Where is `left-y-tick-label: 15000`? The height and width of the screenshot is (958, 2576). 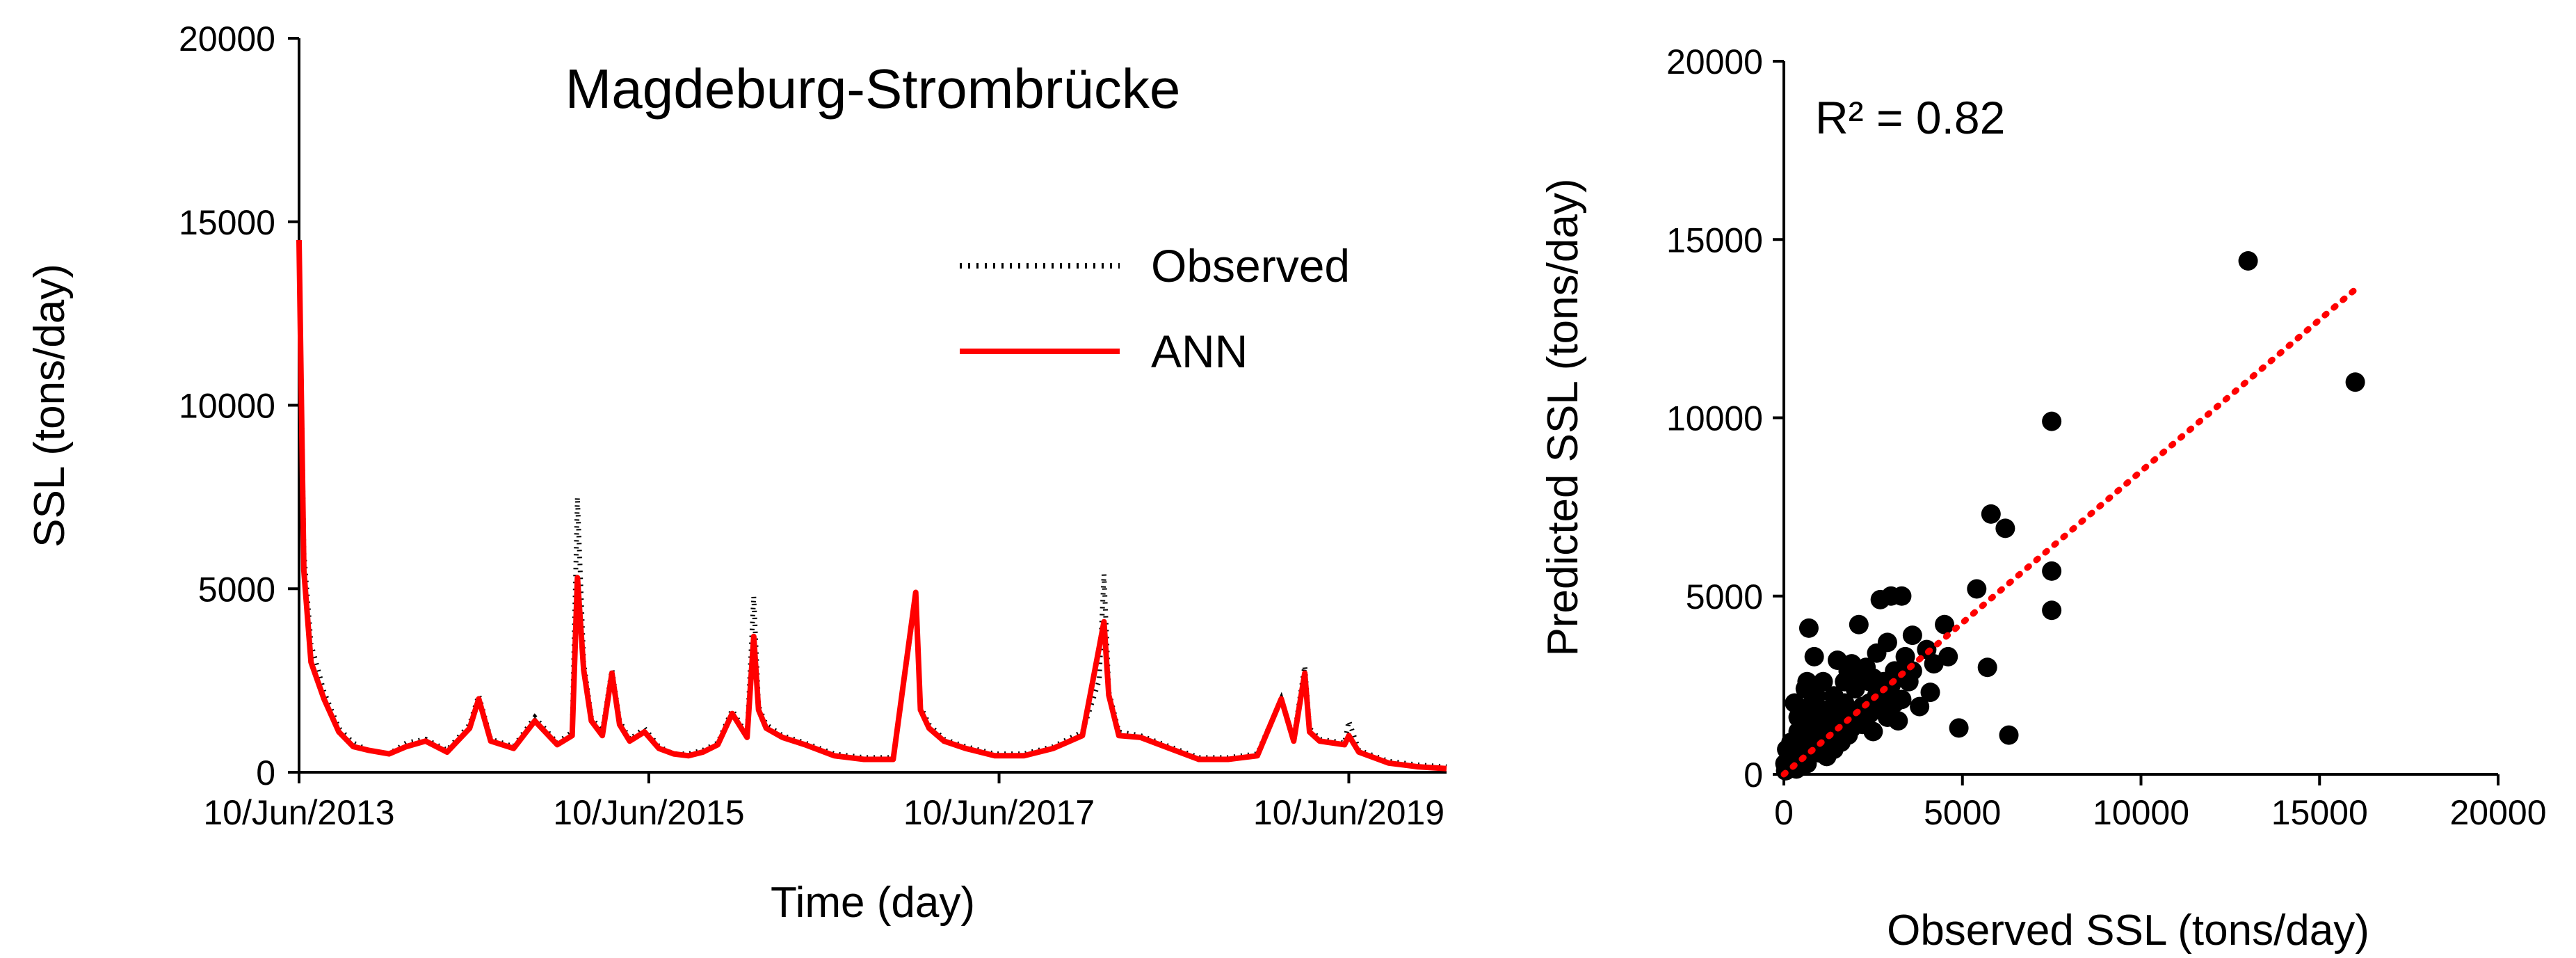 left-y-tick-label: 15000 is located at coordinates (227, 222).